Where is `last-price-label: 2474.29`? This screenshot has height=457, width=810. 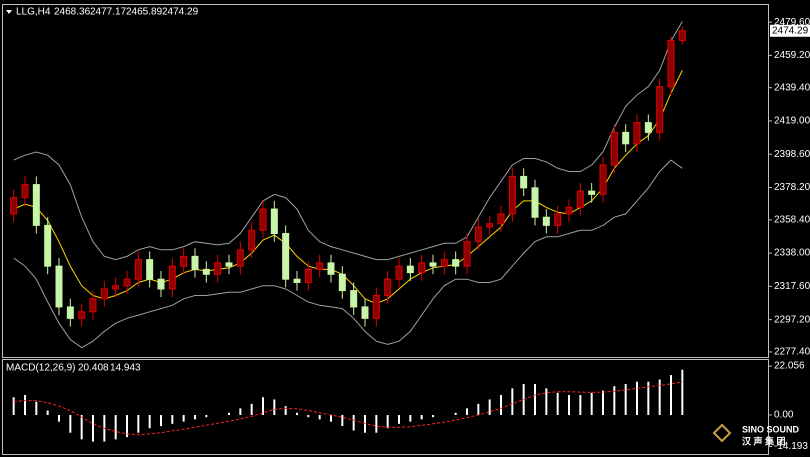 last-price-label: 2474.29 is located at coordinates (790, 30).